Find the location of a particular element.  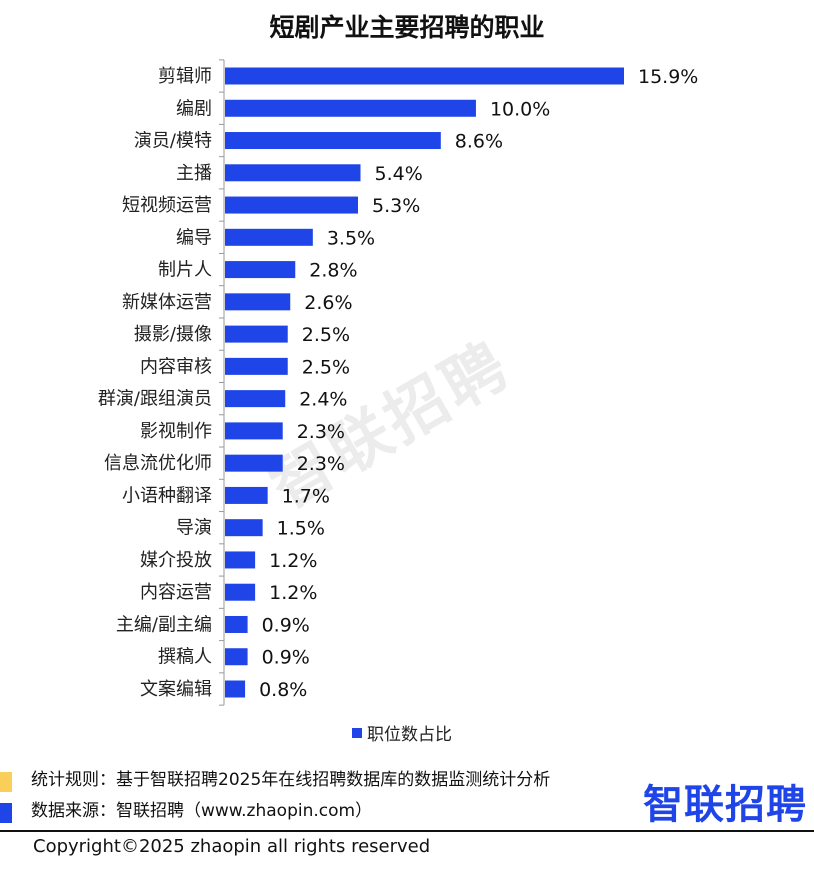

data-source-note: 数据来源：智联招聘（www.zhaopin.com） is located at coordinates (202, 811).